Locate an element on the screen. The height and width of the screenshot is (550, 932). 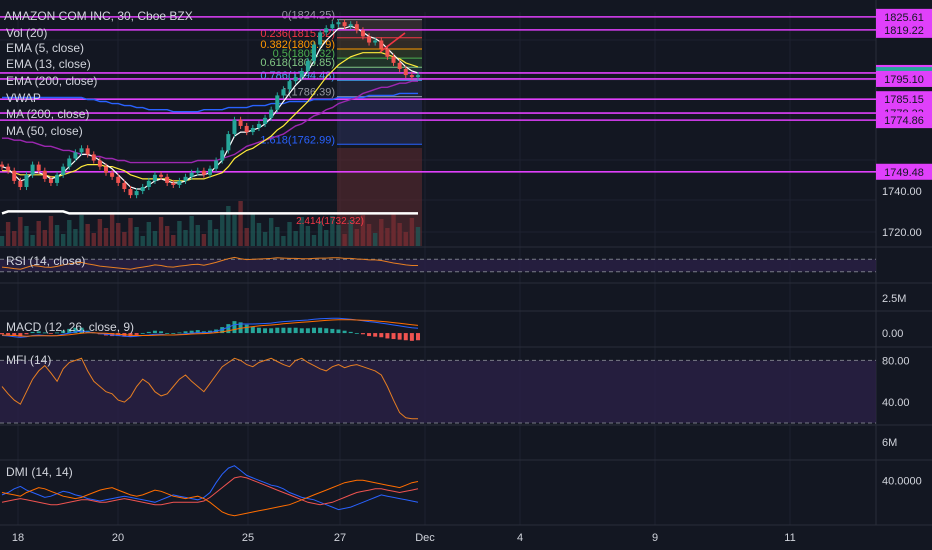
volume-pane: 2.5M 6M is located at coordinates (894, 371).